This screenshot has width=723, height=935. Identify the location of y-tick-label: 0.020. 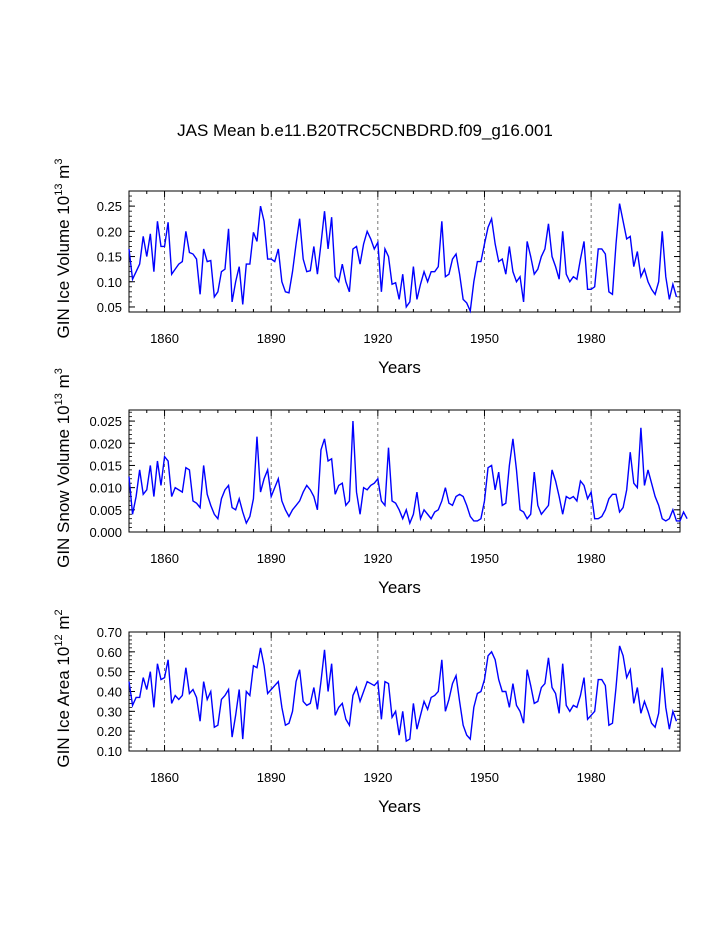
(105, 443).